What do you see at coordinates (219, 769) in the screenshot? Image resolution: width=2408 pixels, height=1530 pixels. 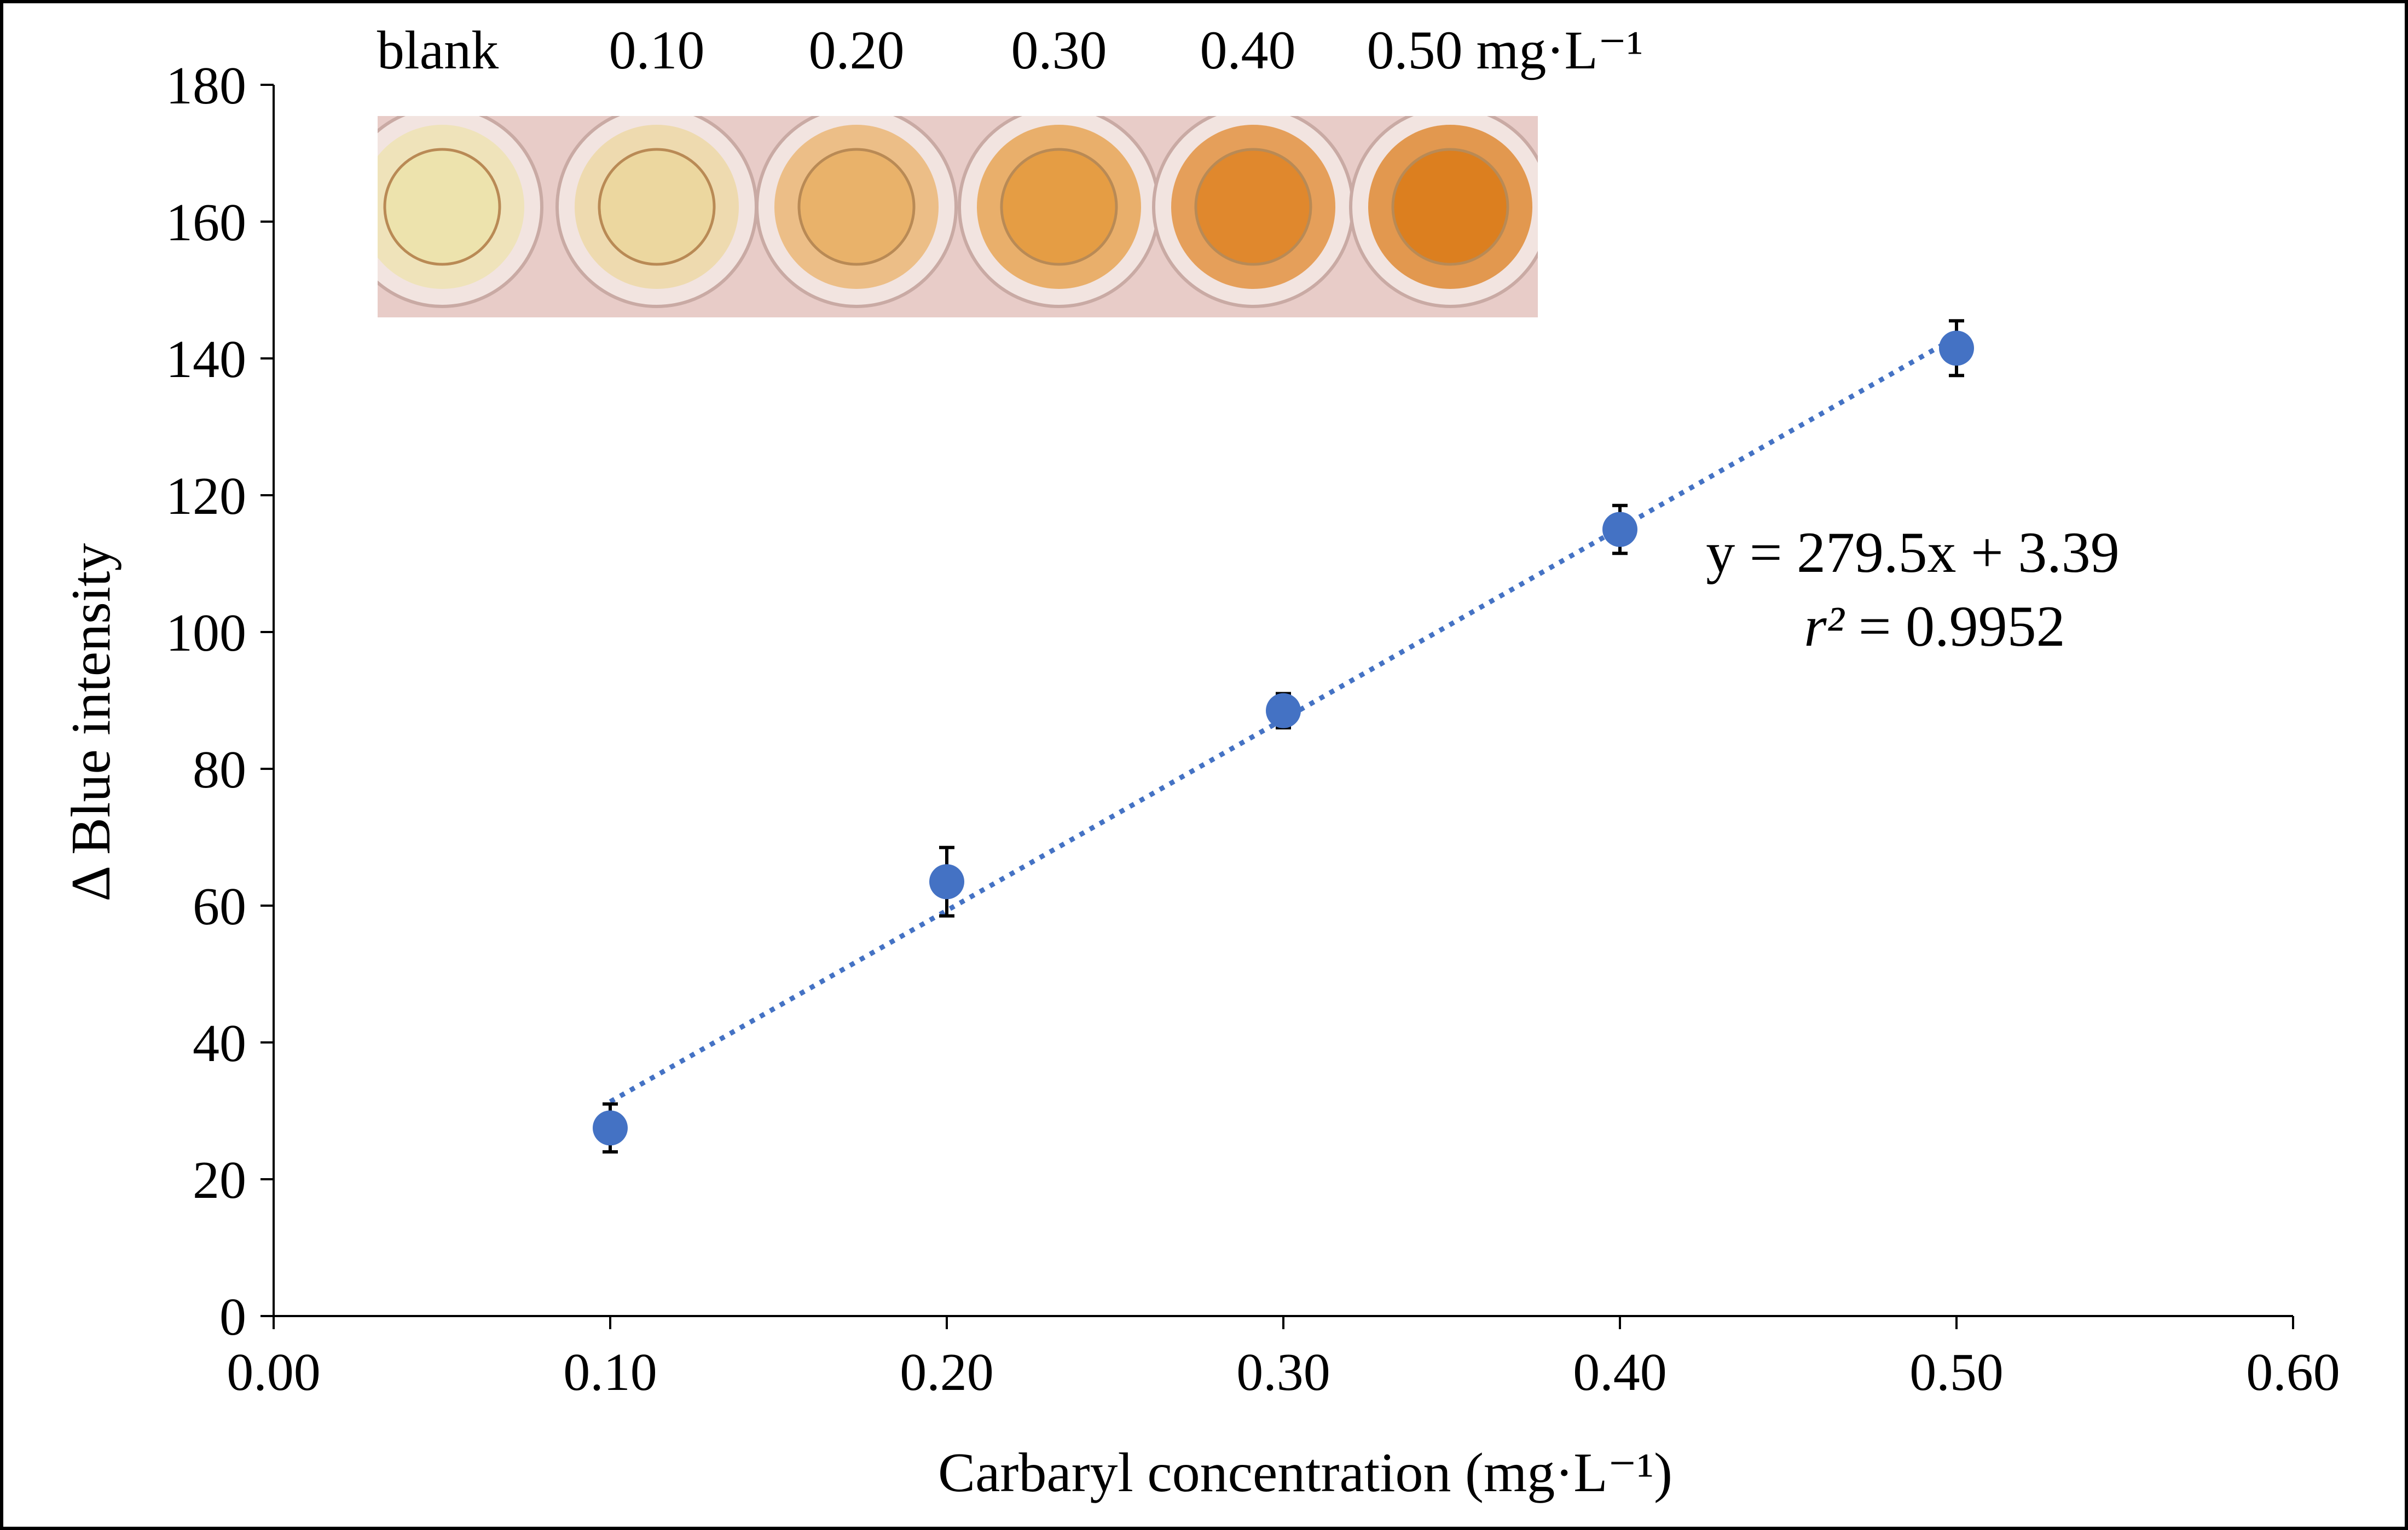 I see `y-tick-label: 80` at bounding box center [219, 769].